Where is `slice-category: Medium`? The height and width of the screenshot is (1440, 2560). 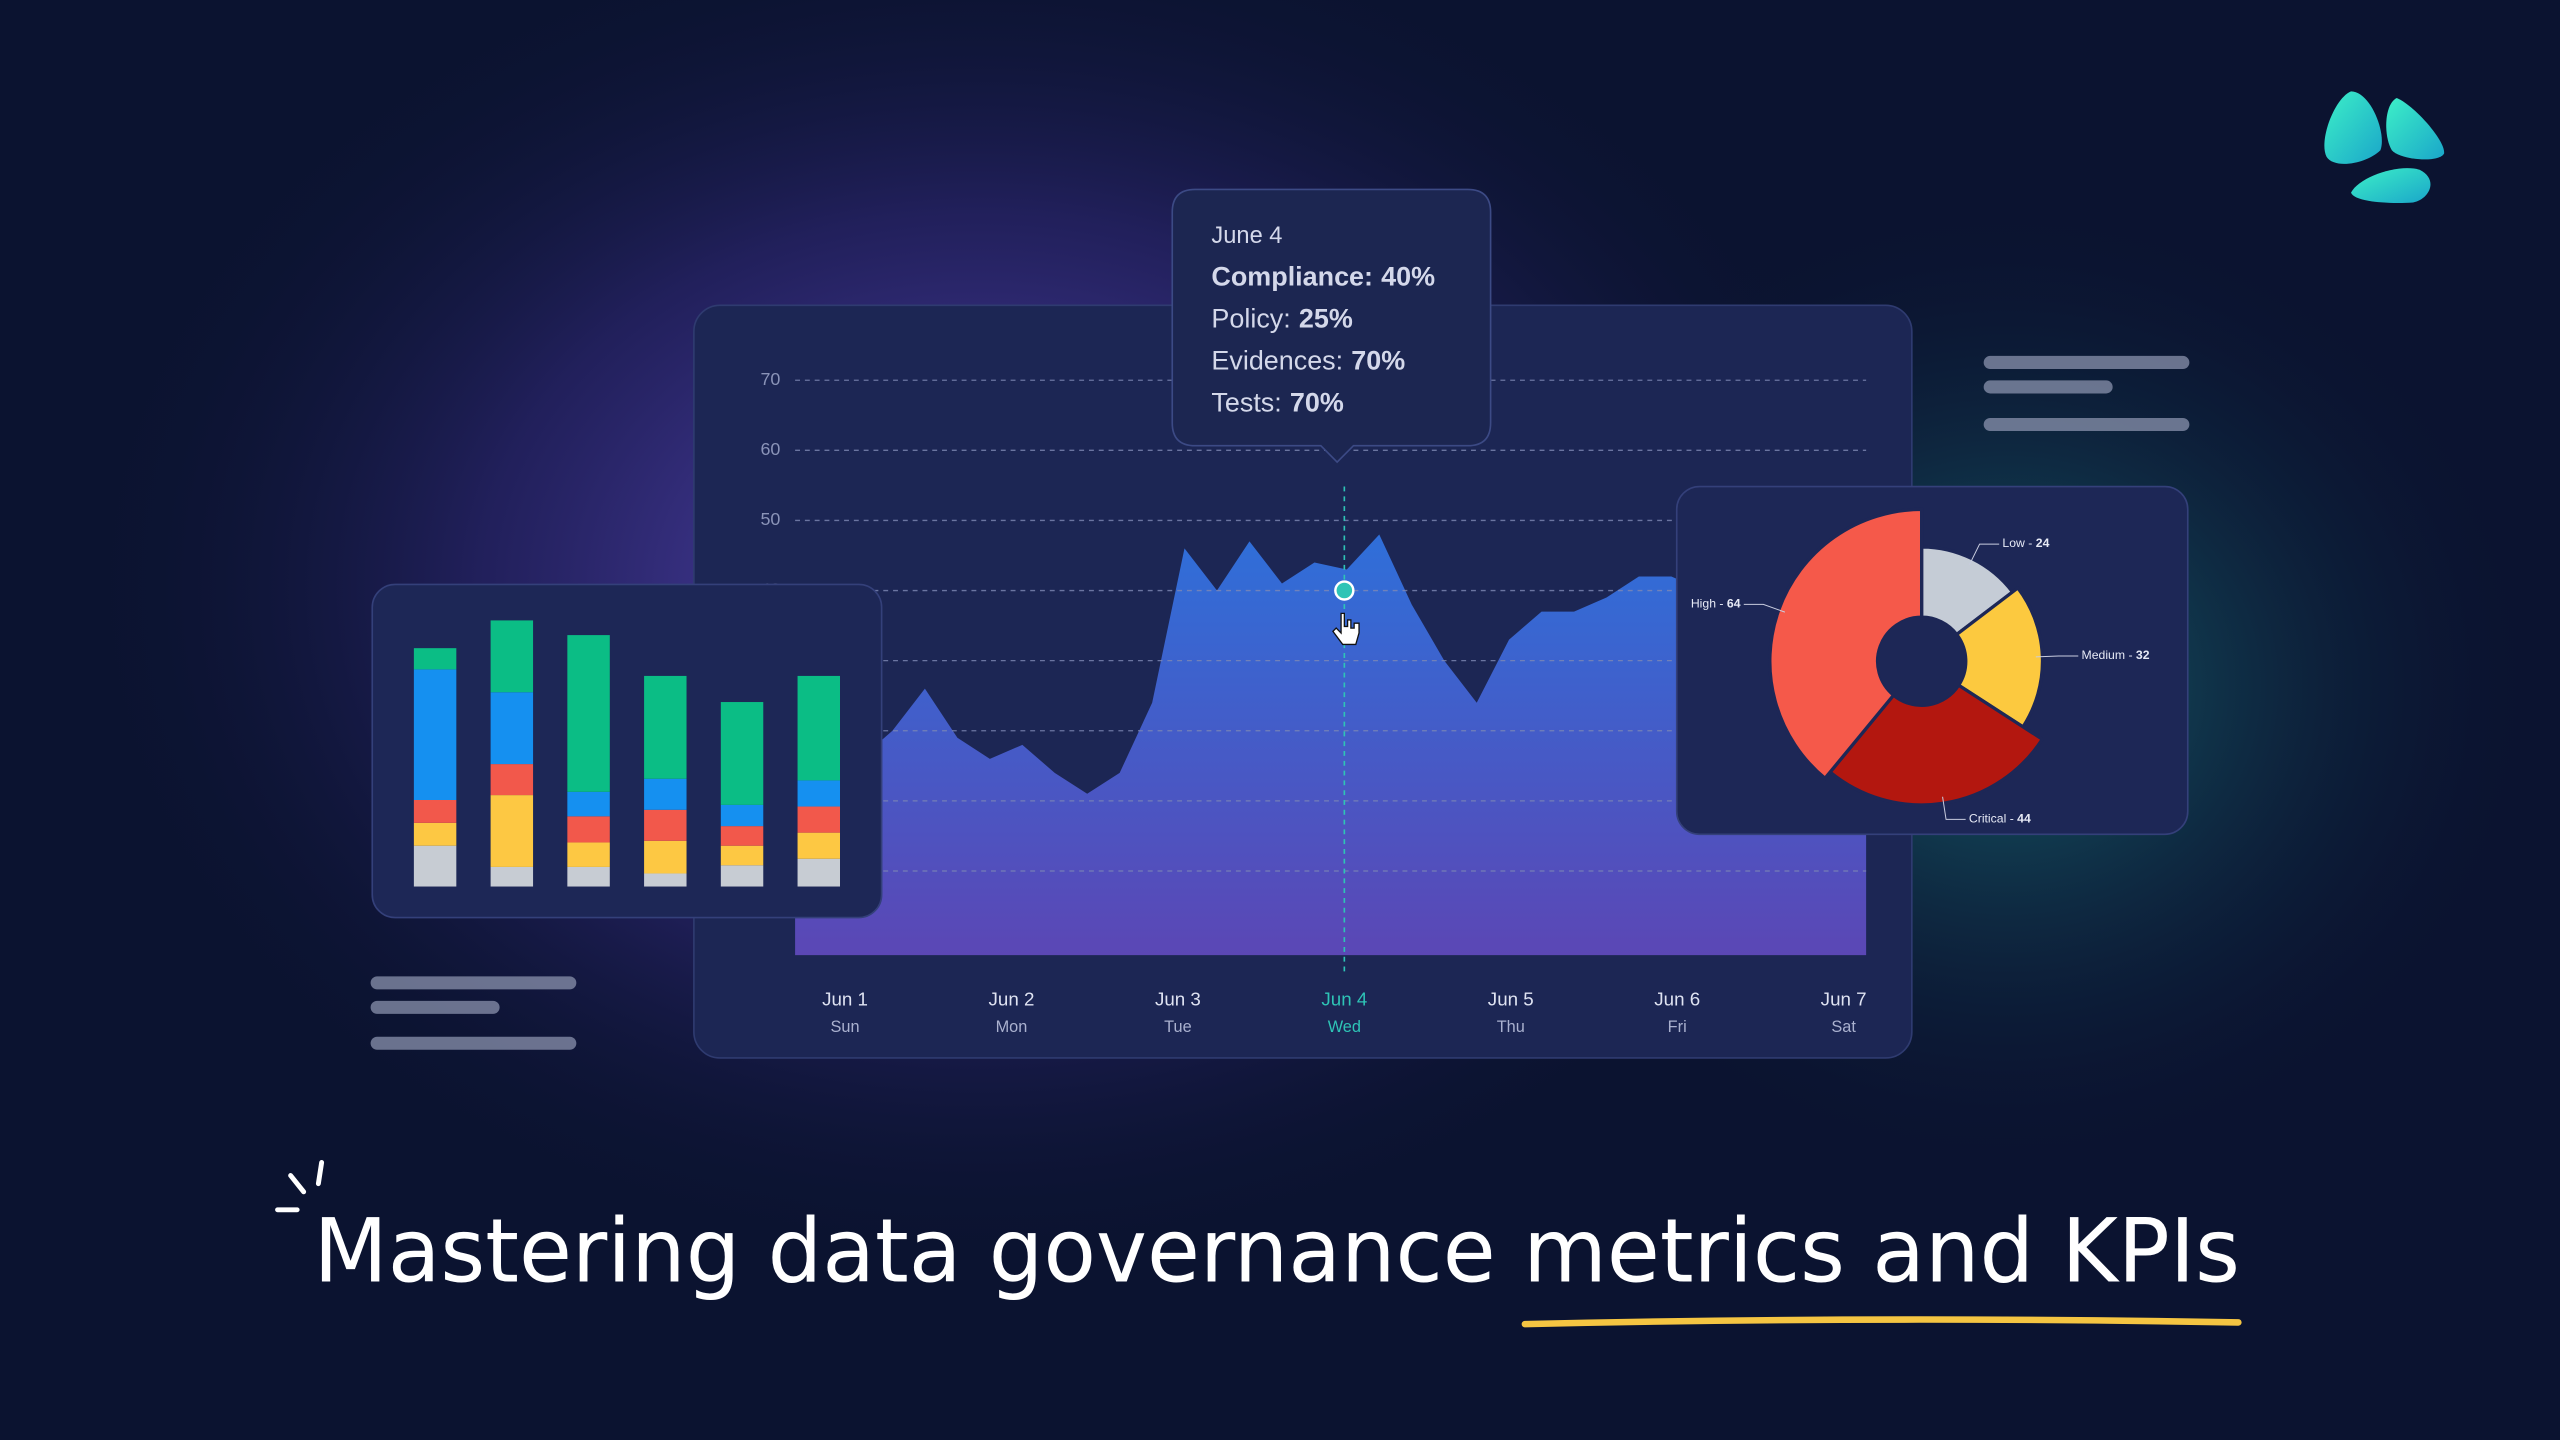 slice-category: Medium is located at coordinates (2104, 655).